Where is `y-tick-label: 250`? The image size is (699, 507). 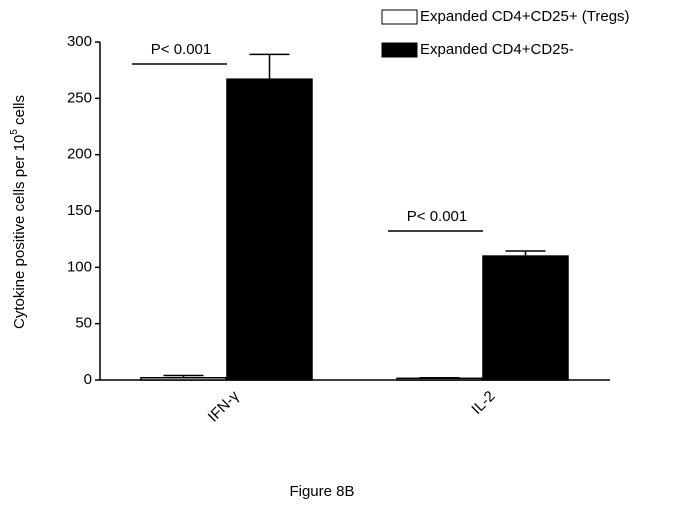 y-tick-label: 250 is located at coordinates (79, 97).